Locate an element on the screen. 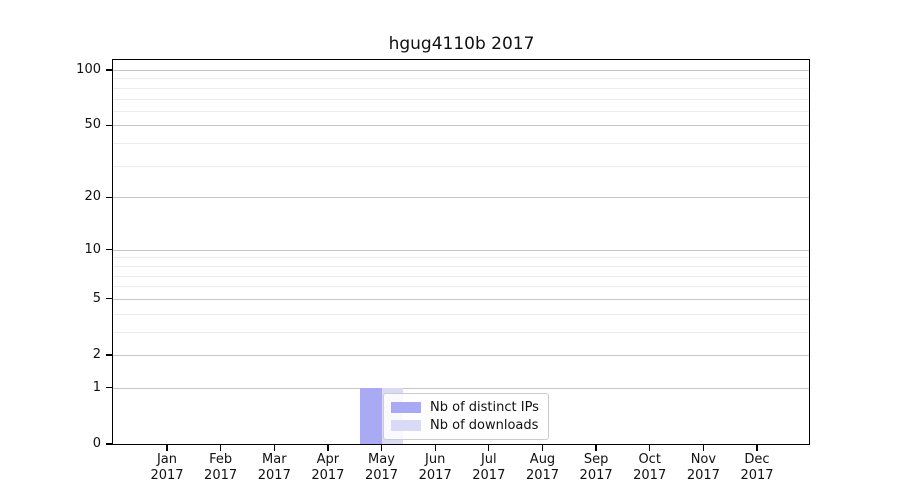 This screenshot has width=900, height=500. y-axis-tick-label: 10 is located at coordinates (92, 249).